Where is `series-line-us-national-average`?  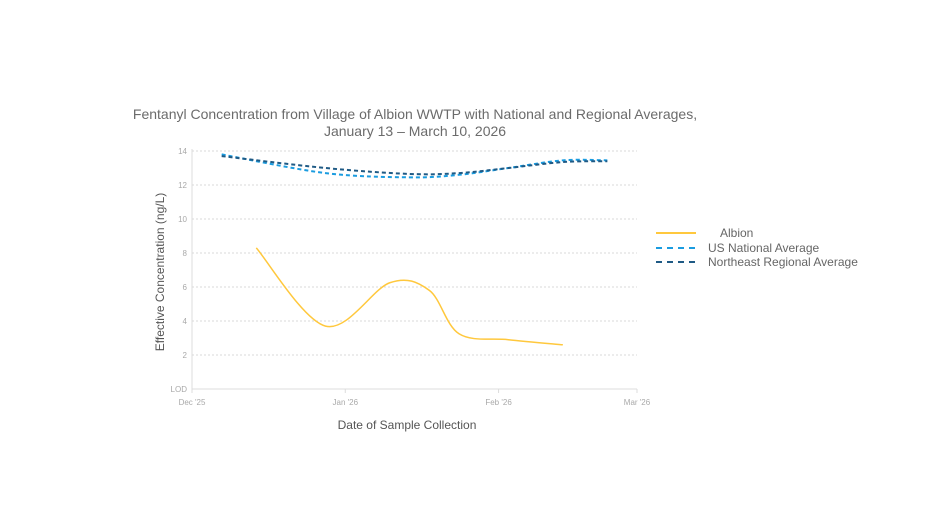
series-line-us-national-average is located at coordinates (414, 166).